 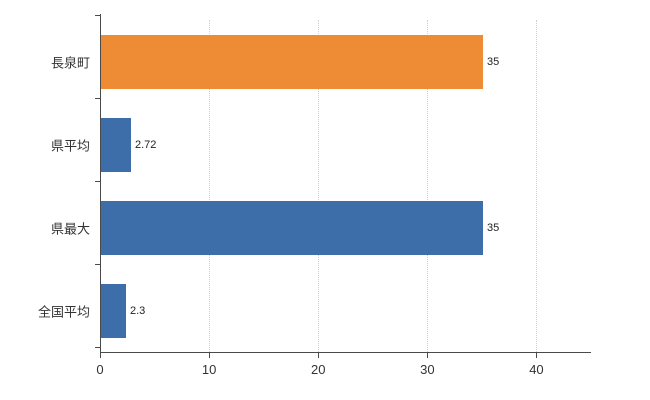 I want to click on x-tick-label: 40, so click(x=536, y=369).